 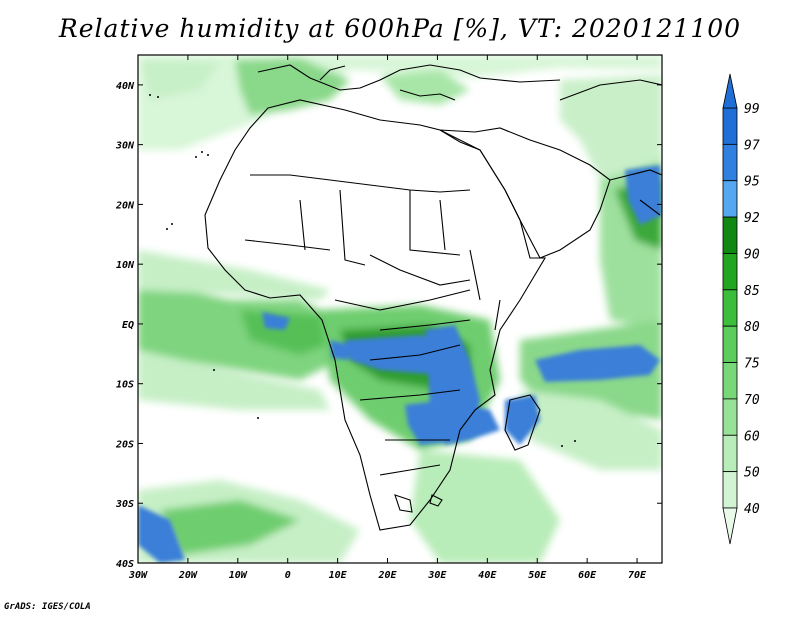 What do you see at coordinates (124, 504) in the screenshot?
I see `lat-label: 30S` at bounding box center [124, 504].